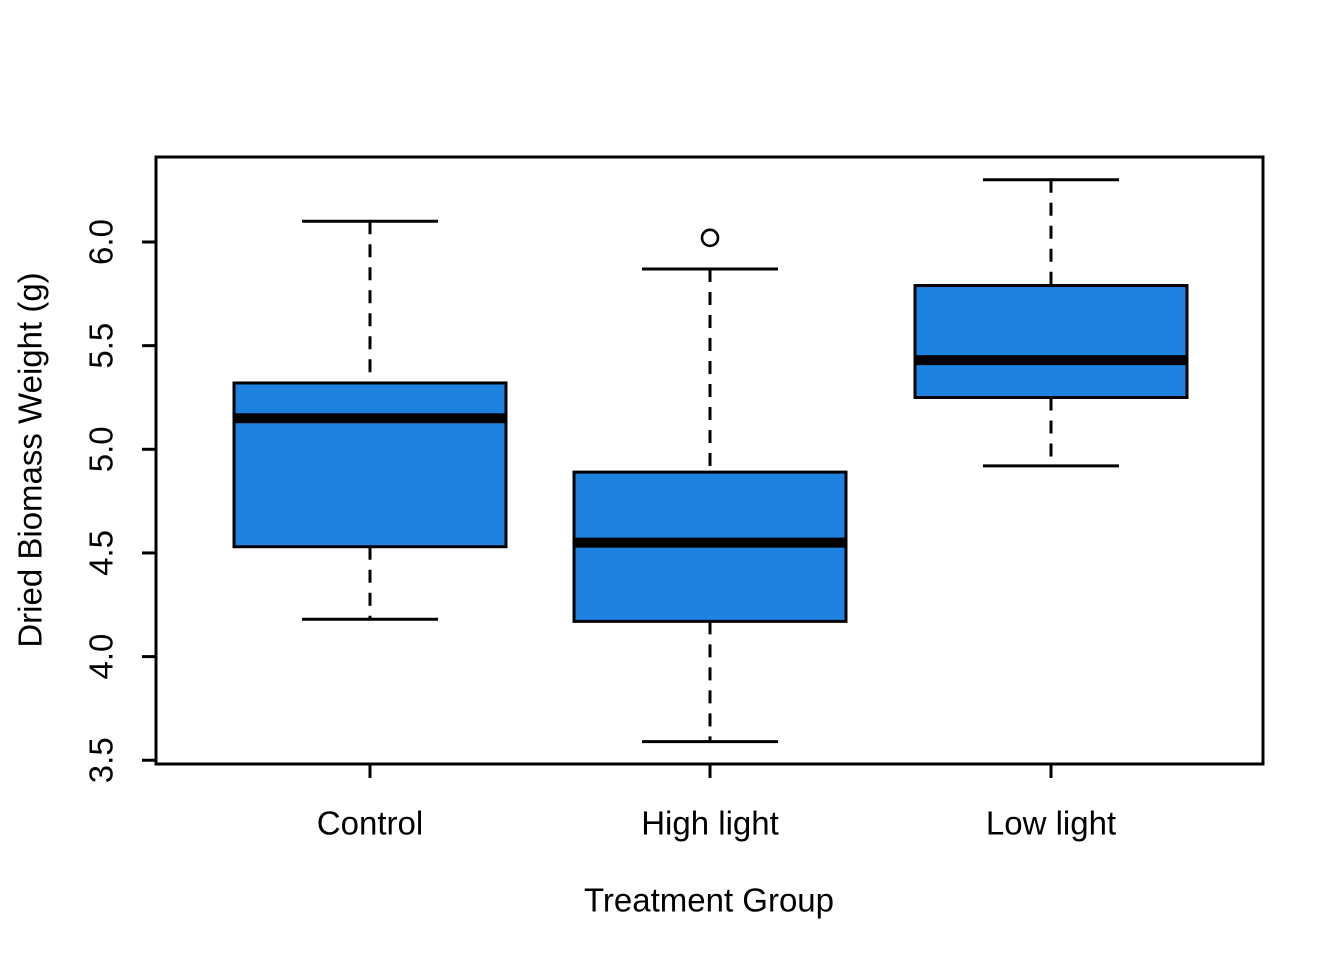 The image size is (1344, 965). Describe the element at coordinates (101, 553) in the screenshot. I see `y-tick-label: 4.5` at that location.